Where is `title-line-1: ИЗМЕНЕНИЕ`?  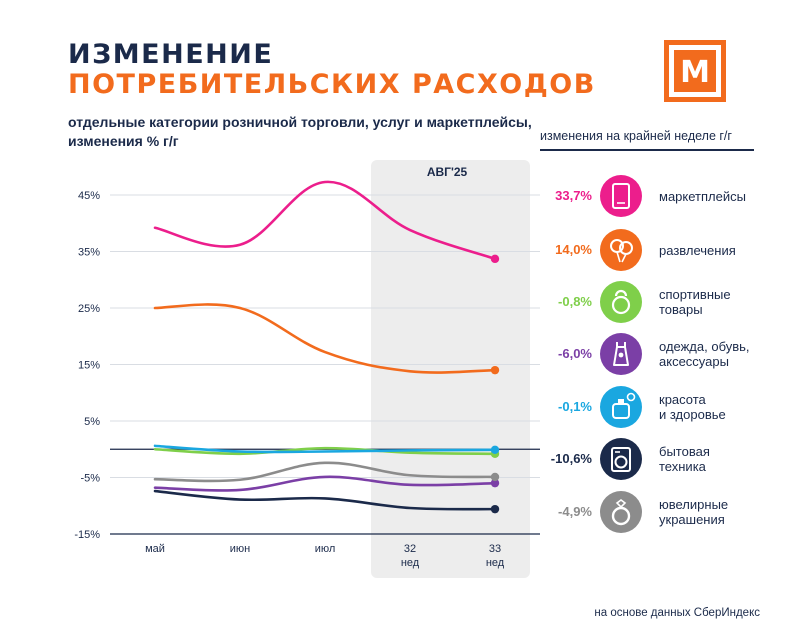 title-line-1: ИЗМЕНЕНИЕ is located at coordinates (171, 54).